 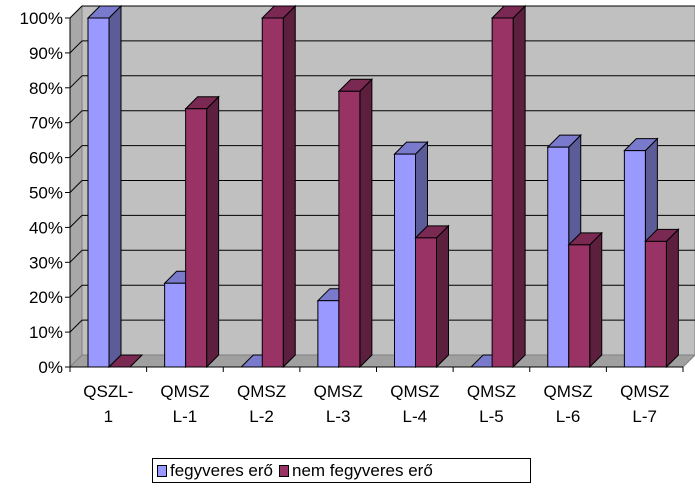 What do you see at coordinates (46, 53) in the screenshot?
I see `y-tick-label: 90%` at bounding box center [46, 53].